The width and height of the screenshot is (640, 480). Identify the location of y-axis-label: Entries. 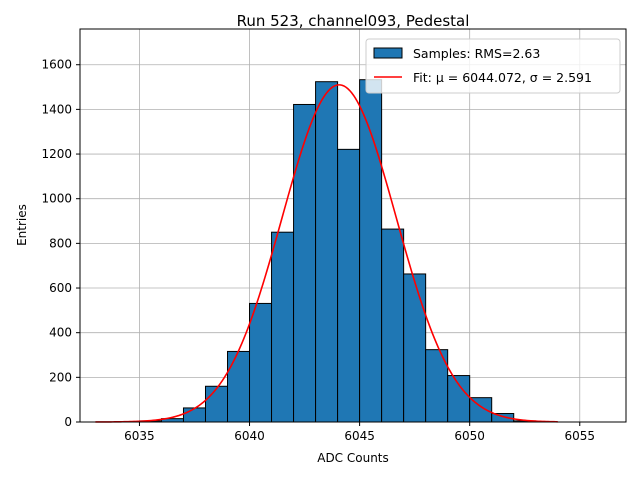
(22, 225).